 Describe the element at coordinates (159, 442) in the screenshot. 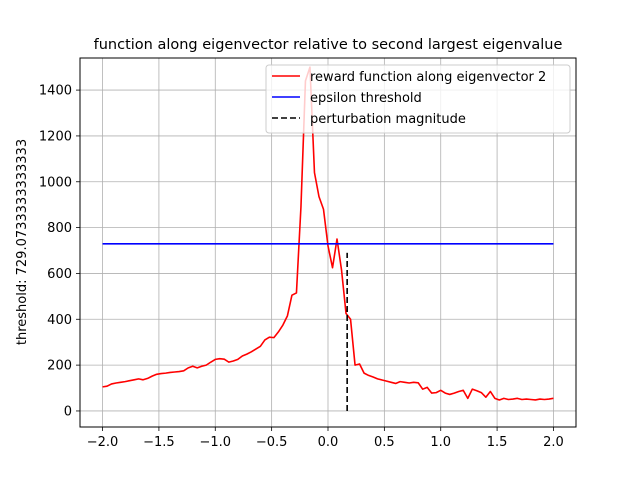

I see `x-tick-label: −1.5` at that location.